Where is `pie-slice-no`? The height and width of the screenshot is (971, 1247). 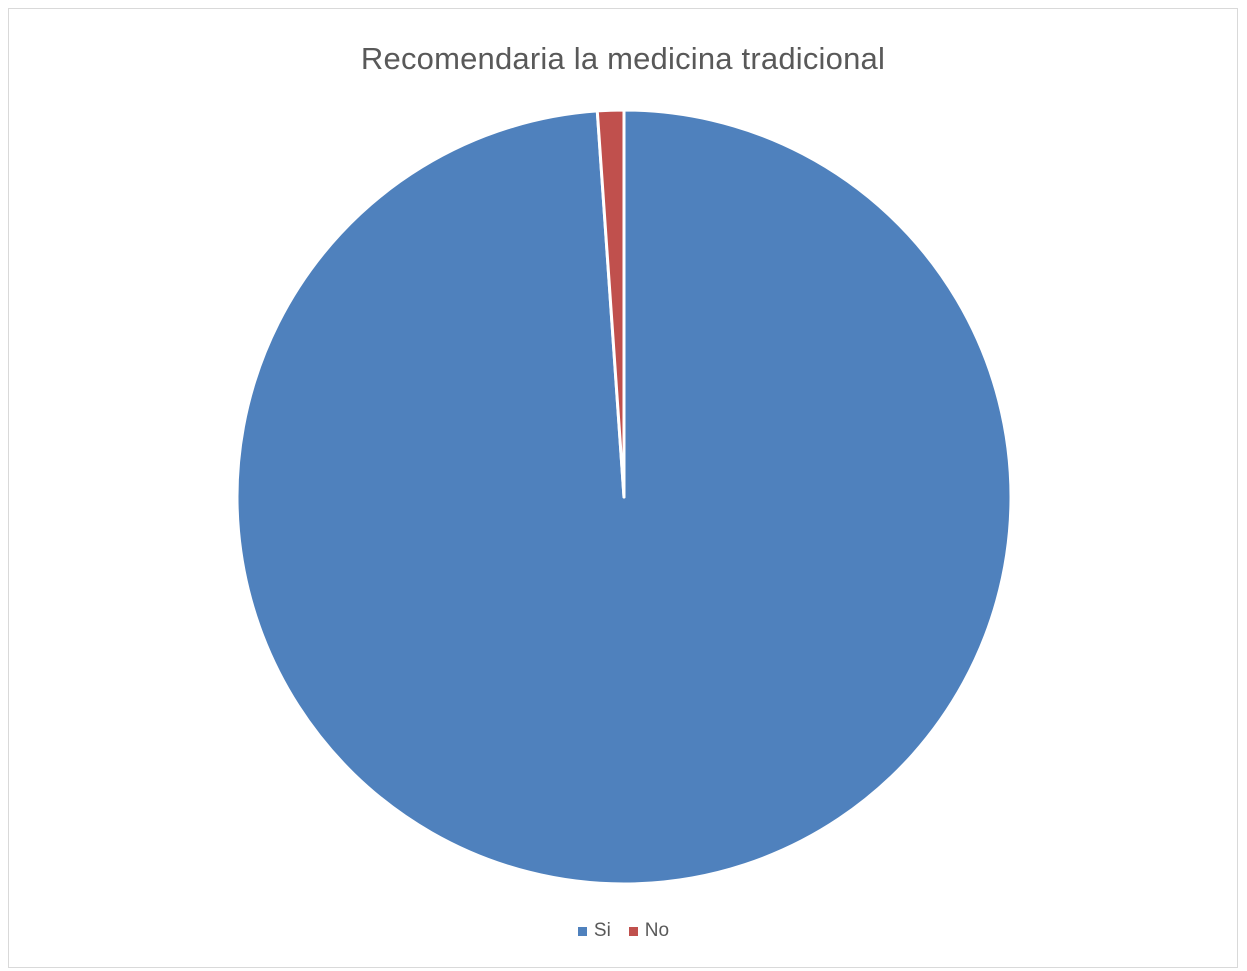
pie-slice-no is located at coordinates (610, 303).